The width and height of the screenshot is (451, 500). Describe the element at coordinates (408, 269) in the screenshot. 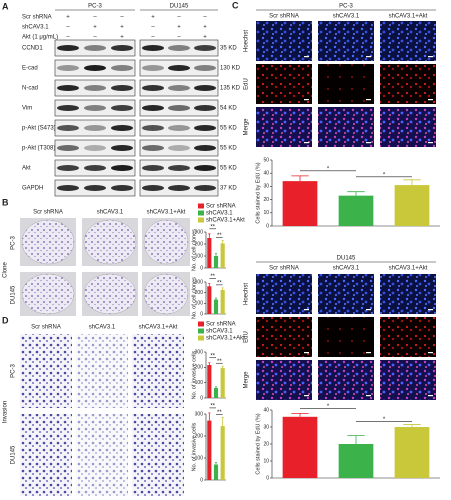

I see `column-label: shCAV3.1+Akt` at that location.